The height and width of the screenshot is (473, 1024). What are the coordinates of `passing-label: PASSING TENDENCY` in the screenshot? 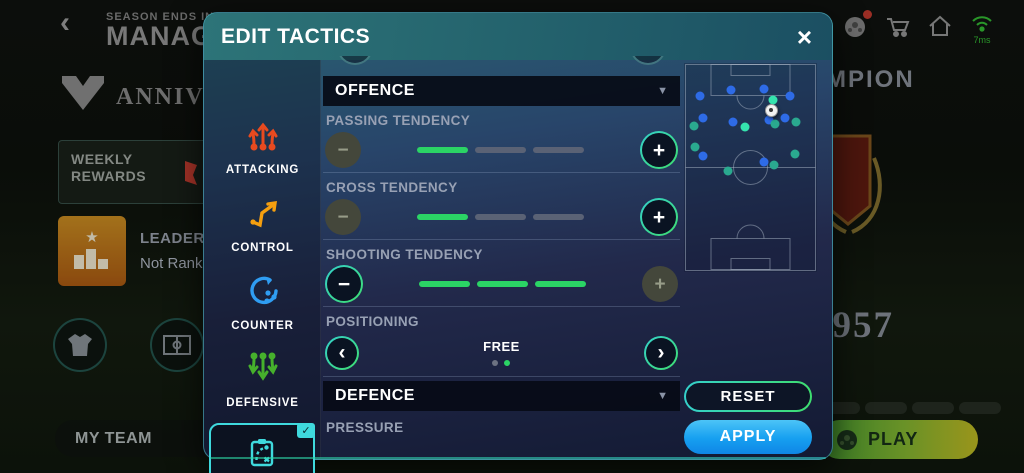 It's located at (398, 120).